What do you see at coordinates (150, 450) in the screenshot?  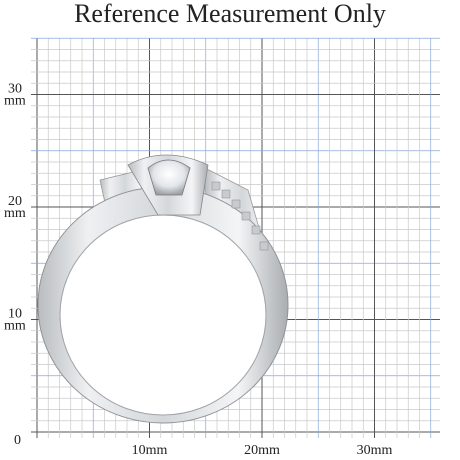 I see `x-label: 10mm` at bounding box center [150, 450].